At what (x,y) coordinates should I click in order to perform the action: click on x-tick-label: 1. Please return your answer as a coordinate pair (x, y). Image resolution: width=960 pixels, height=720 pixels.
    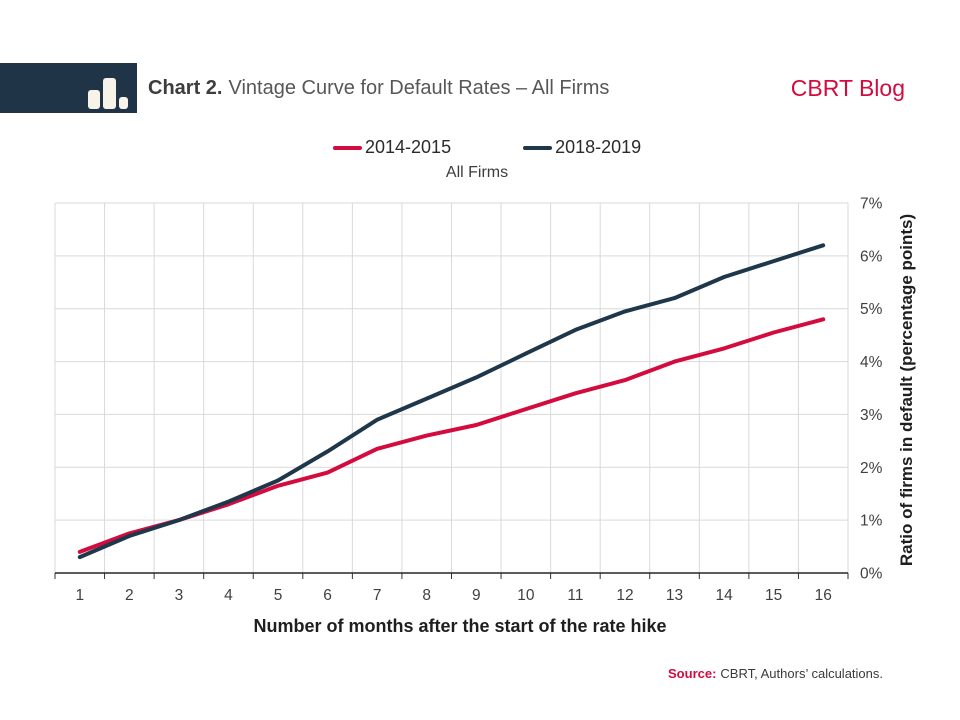
    Looking at the image, I should click on (79, 595).